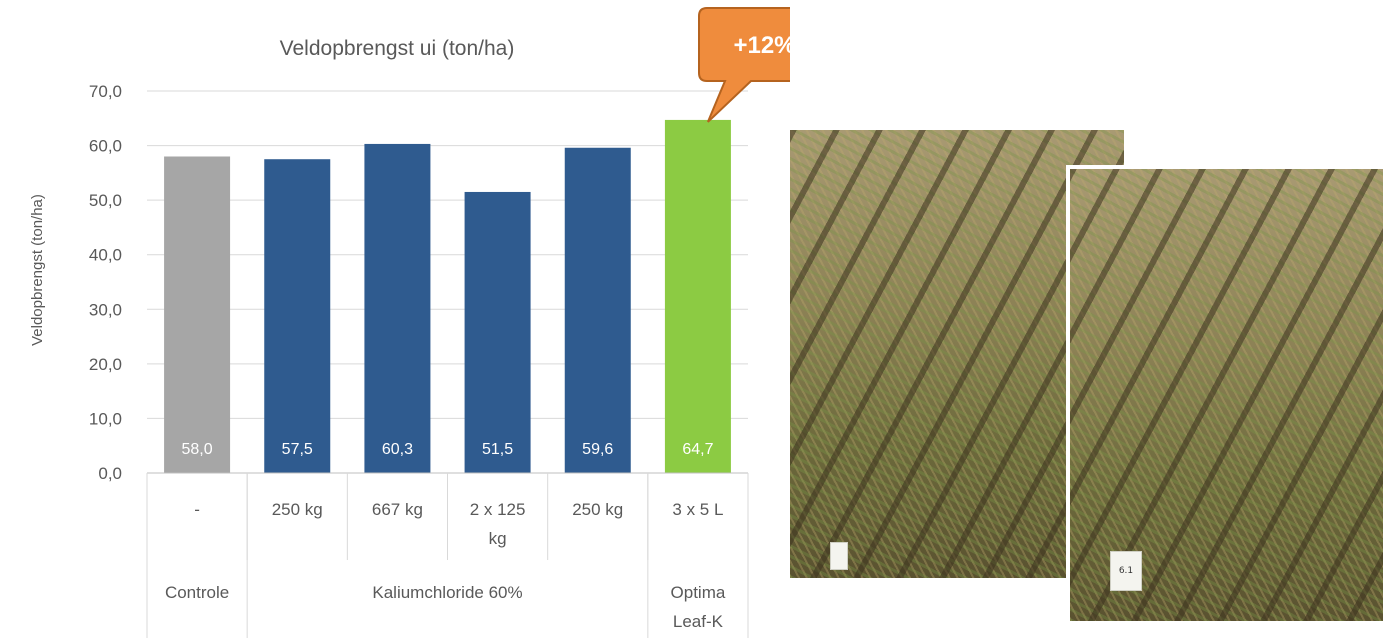  What do you see at coordinates (197, 509) in the screenshot?
I see `category-label: -` at bounding box center [197, 509].